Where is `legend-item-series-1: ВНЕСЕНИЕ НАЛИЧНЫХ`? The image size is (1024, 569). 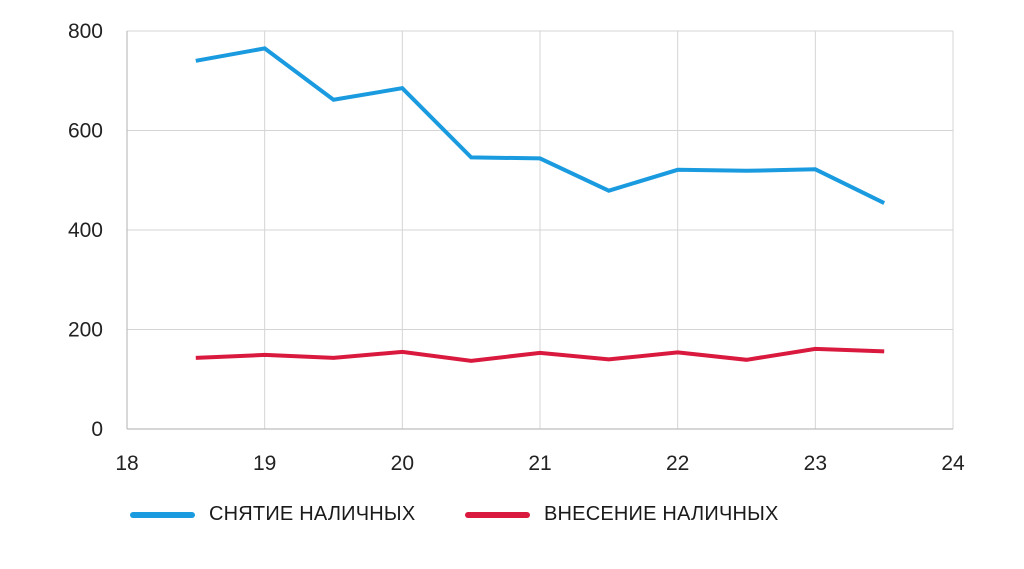 legend-item-series-1: ВНЕСЕНИЕ НАЛИЧНЫХ is located at coordinates (622, 514).